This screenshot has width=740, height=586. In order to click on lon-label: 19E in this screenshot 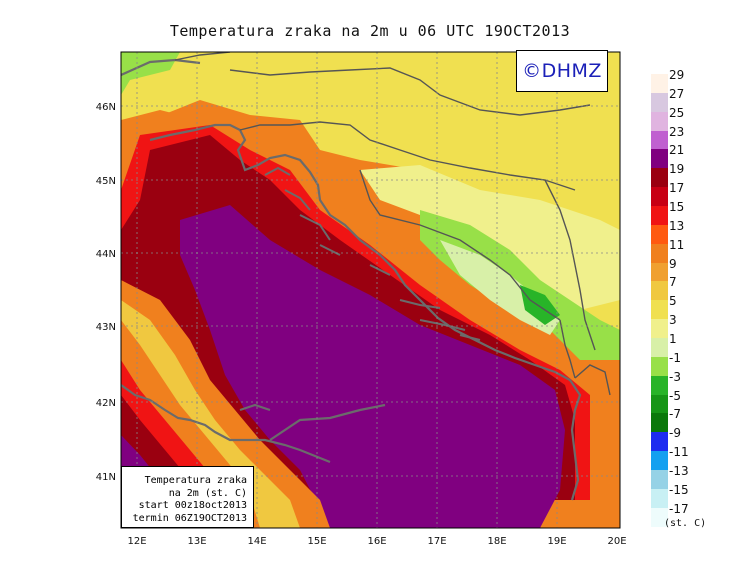, I will do `click(556, 541)`.